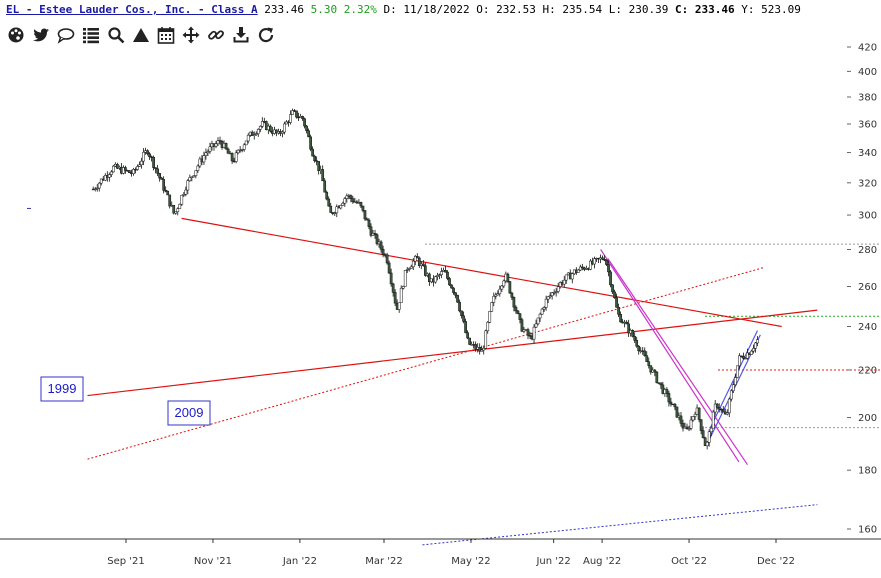 Image resolution: width=881 pixels, height=578 pixels. I want to click on list-icon, so click(91, 35).